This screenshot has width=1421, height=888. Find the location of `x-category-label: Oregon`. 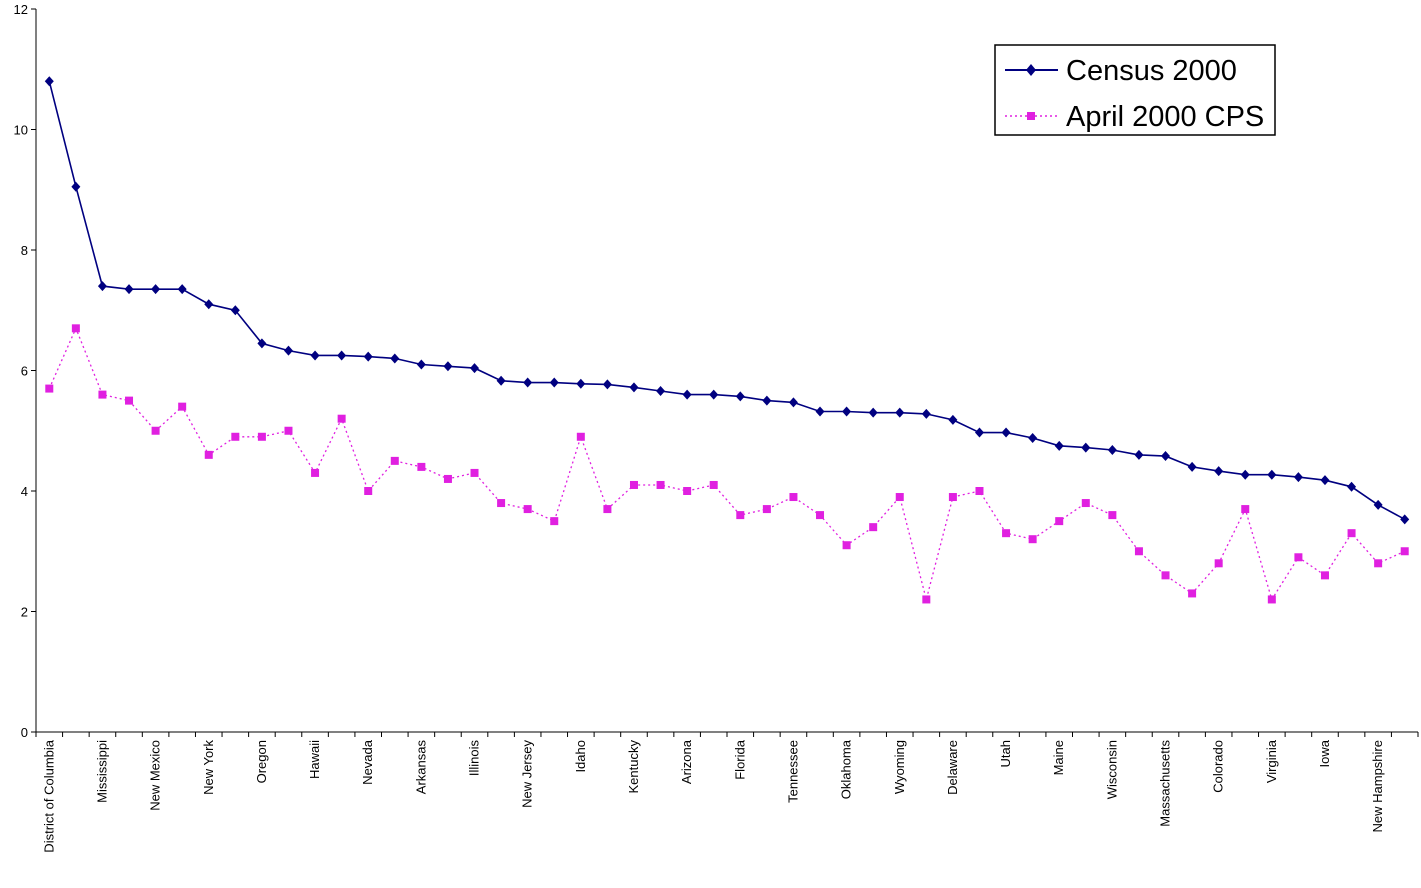

x-category-label: Oregon is located at coordinates (261, 761).